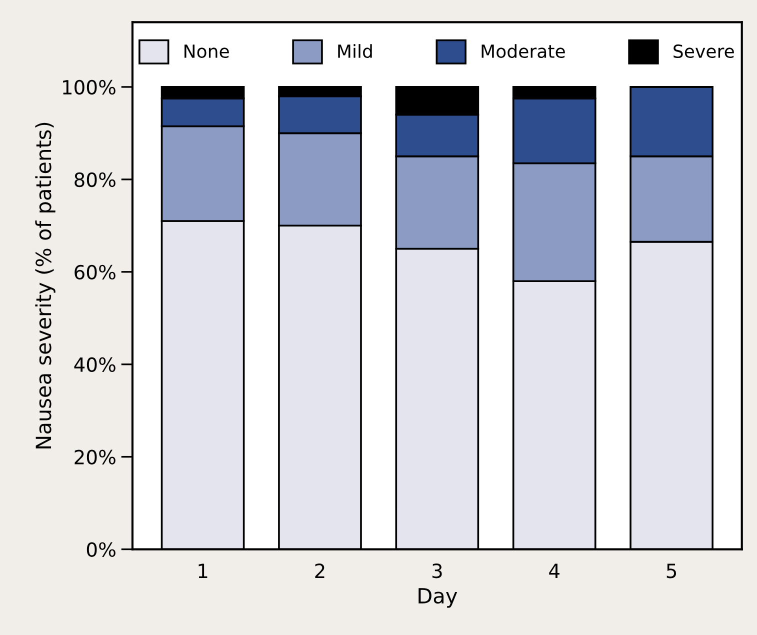  What do you see at coordinates (438, 598) in the screenshot?
I see `x-axis-title: Day` at bounding box center [438, 598].